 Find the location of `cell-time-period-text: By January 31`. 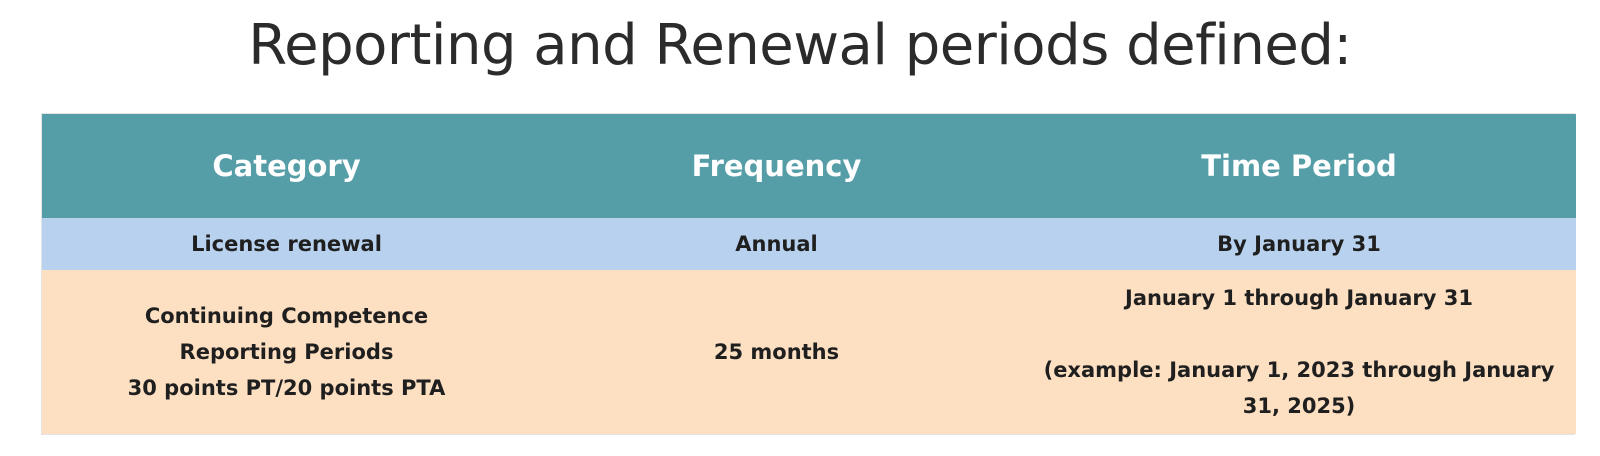

cell-time-period-text: By January 31 is located at coordinates (1299, 244).